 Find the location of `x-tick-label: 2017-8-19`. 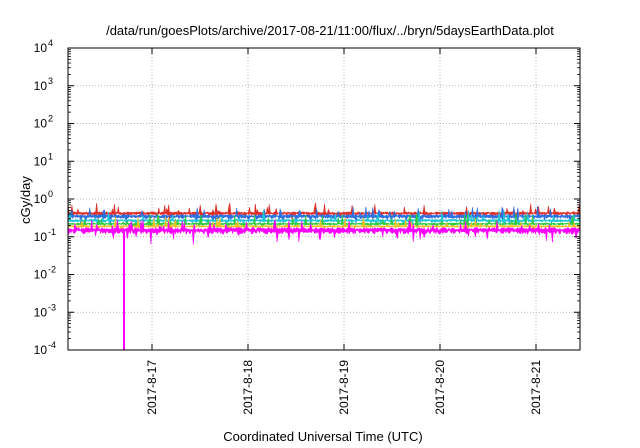

x-tick-label: 2017-8-19 is located at coordinates (344, 387).